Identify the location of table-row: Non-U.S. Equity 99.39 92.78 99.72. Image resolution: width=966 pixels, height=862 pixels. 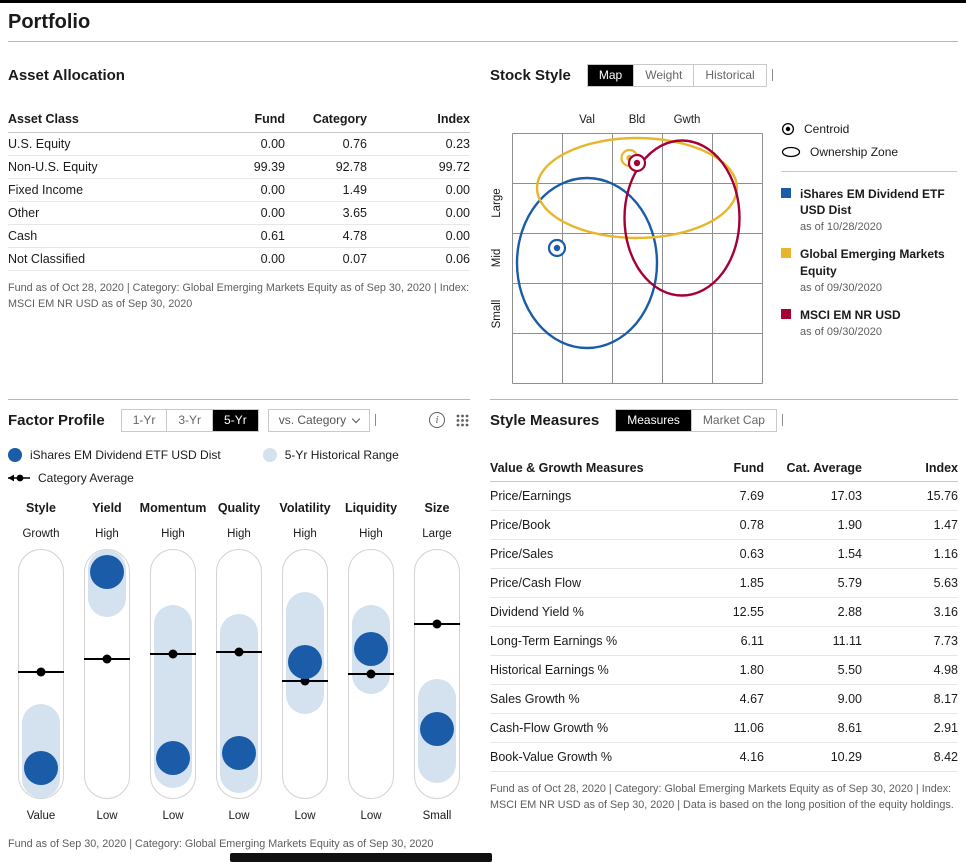
(239, 167).